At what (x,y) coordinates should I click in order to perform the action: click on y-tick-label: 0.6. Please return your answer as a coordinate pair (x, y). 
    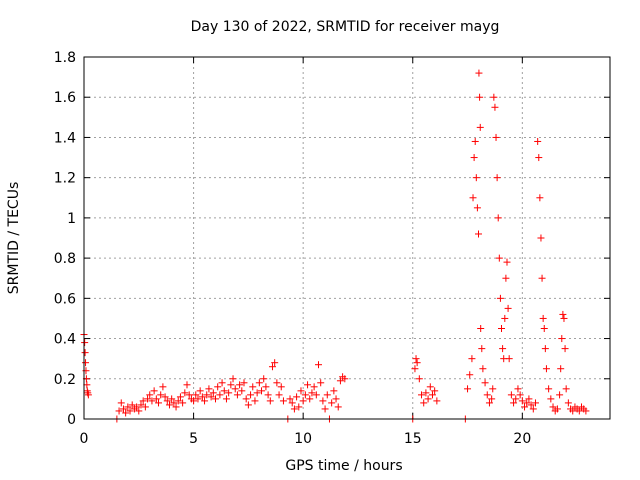
    Looking at the image, I should click on (65, 299).